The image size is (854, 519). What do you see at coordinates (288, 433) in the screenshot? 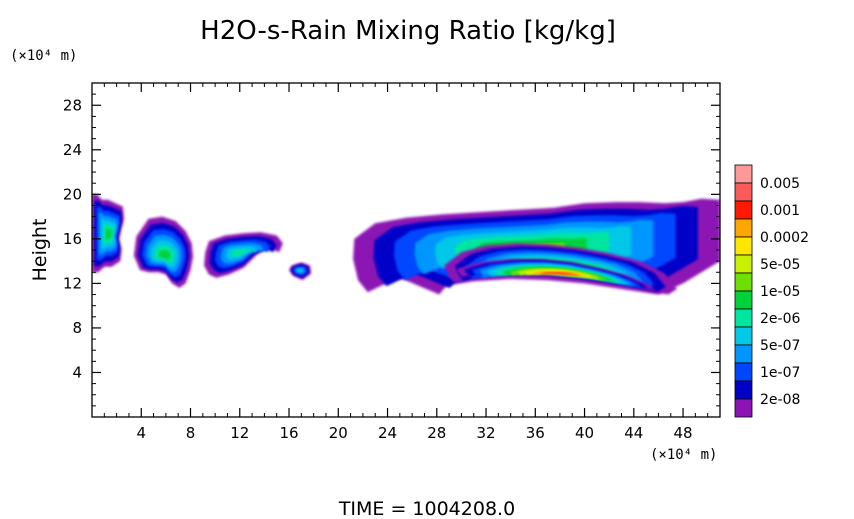
I see `x-tick-label: 16` at bounding box center [288, 433].